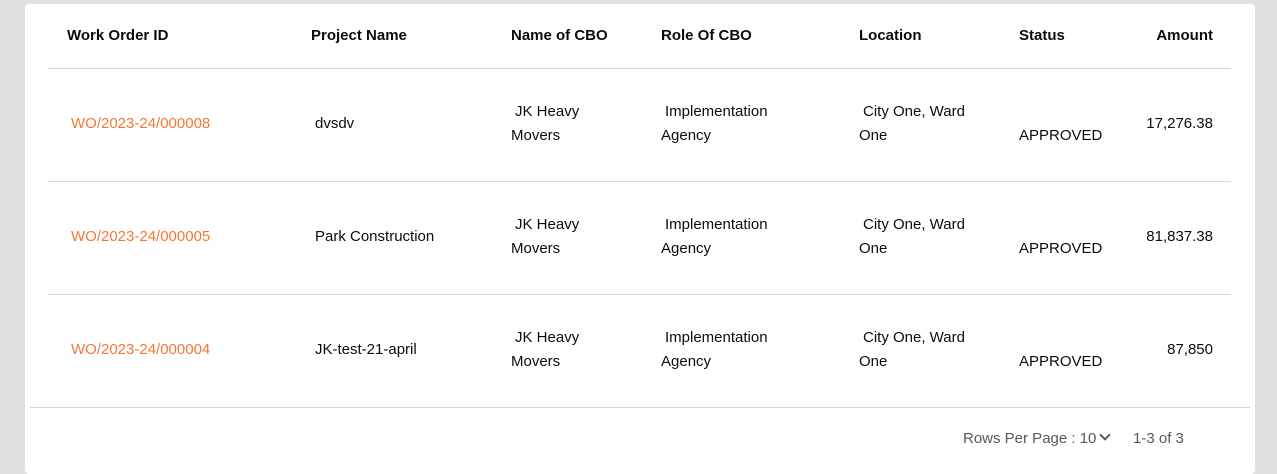 The width and height of the screenshot is (1277, 474). What do you see at coordinates (559, 35) in the screenshot?
I see `header-cbo-name: Name of CBO` at bounding box center [559, 35].